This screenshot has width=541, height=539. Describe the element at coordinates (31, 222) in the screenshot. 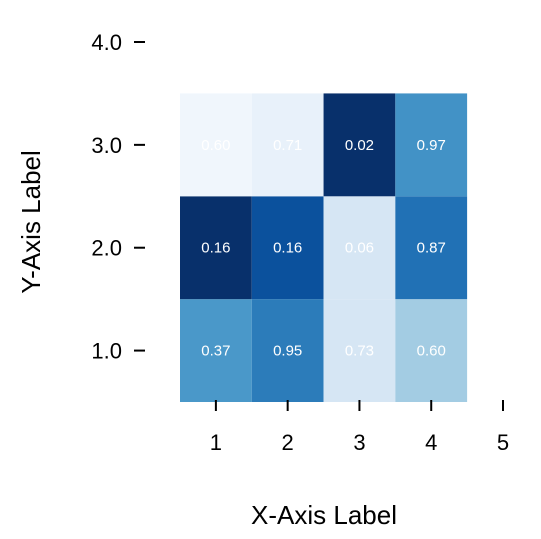

I see `y-axis-title: Y-Axis Label` at that location.